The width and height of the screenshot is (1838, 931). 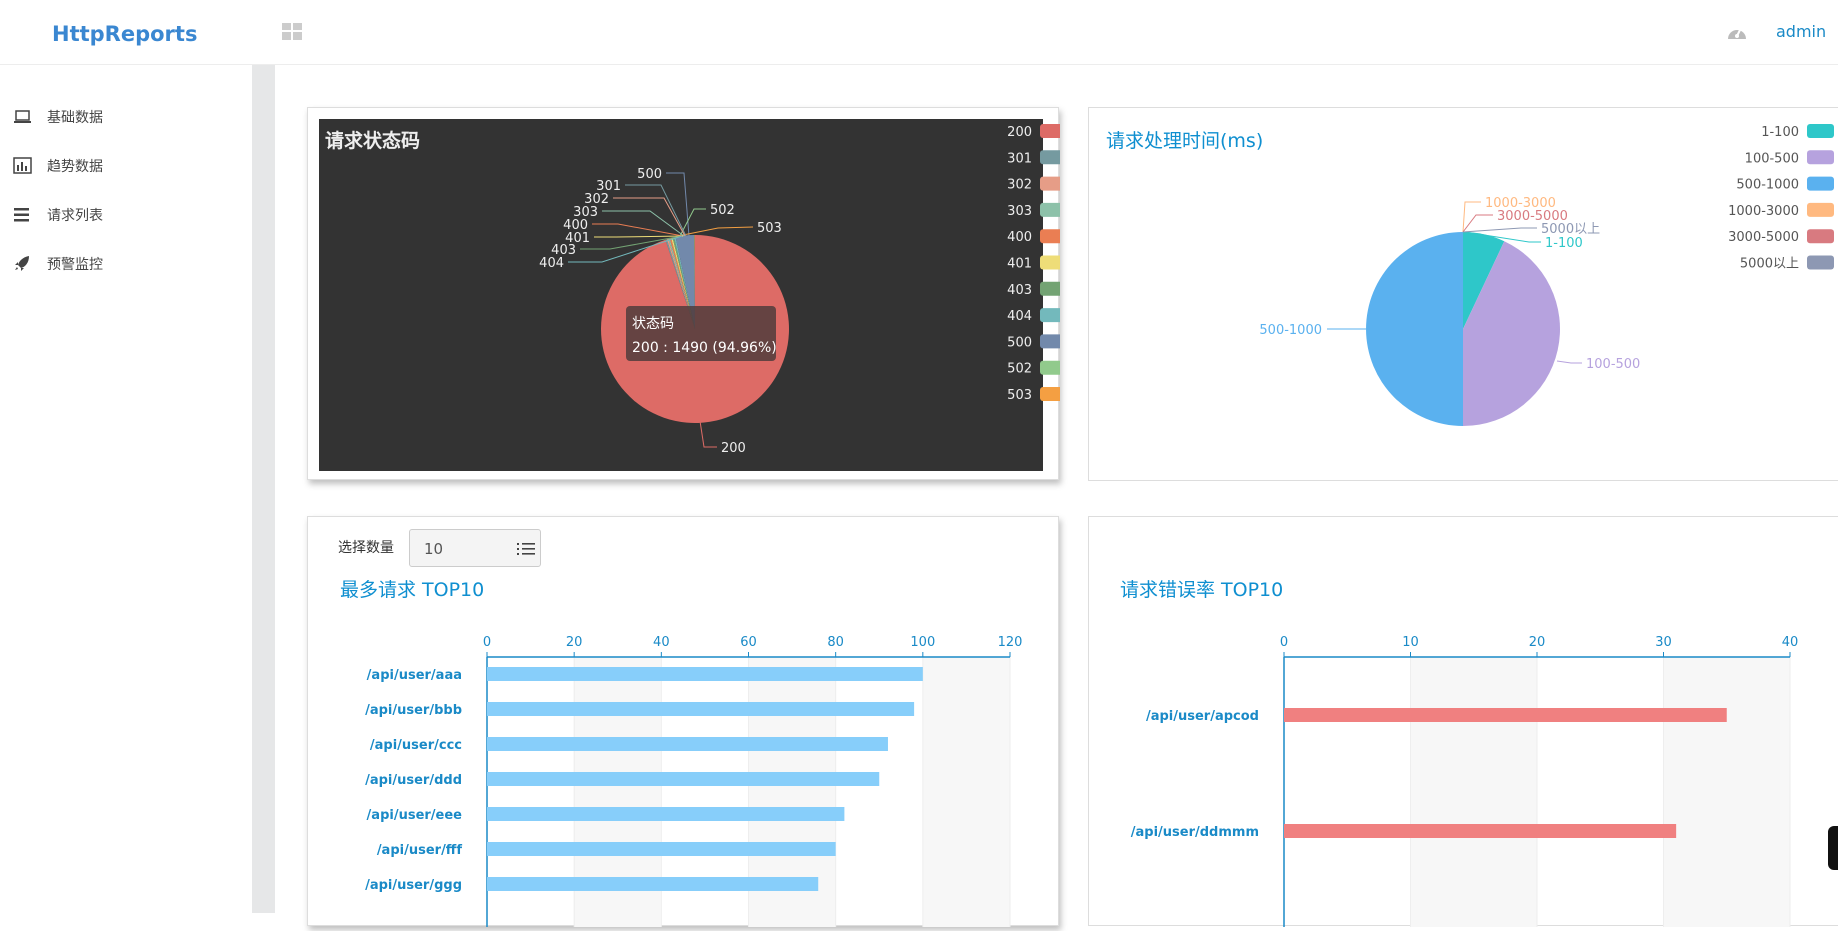 I want to click on status-chart-title: 请求状态码, so click(x=372, y=140).